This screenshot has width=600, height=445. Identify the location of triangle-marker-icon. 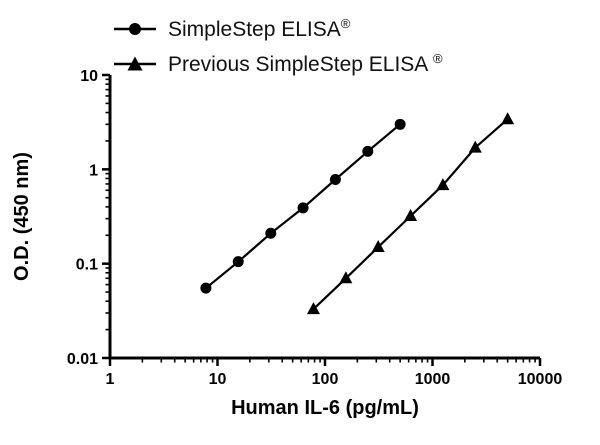
(135, 63).